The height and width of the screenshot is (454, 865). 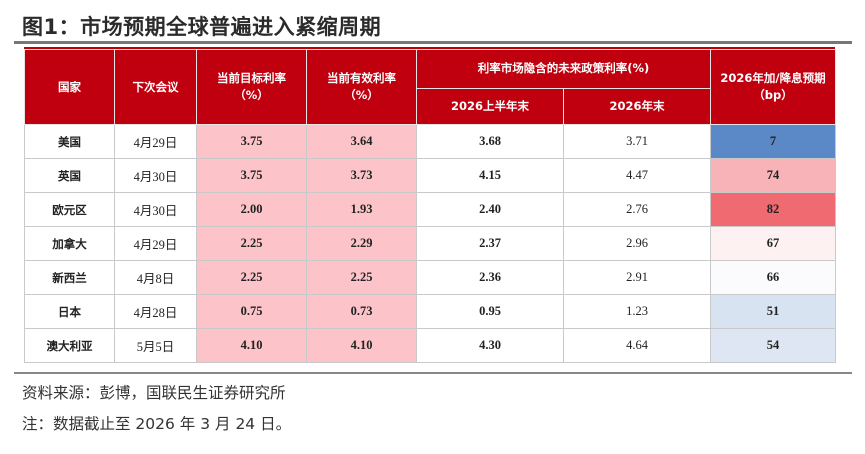 I want to click on header-h1-end: 2026上半年末, so click(x=490, y=106).